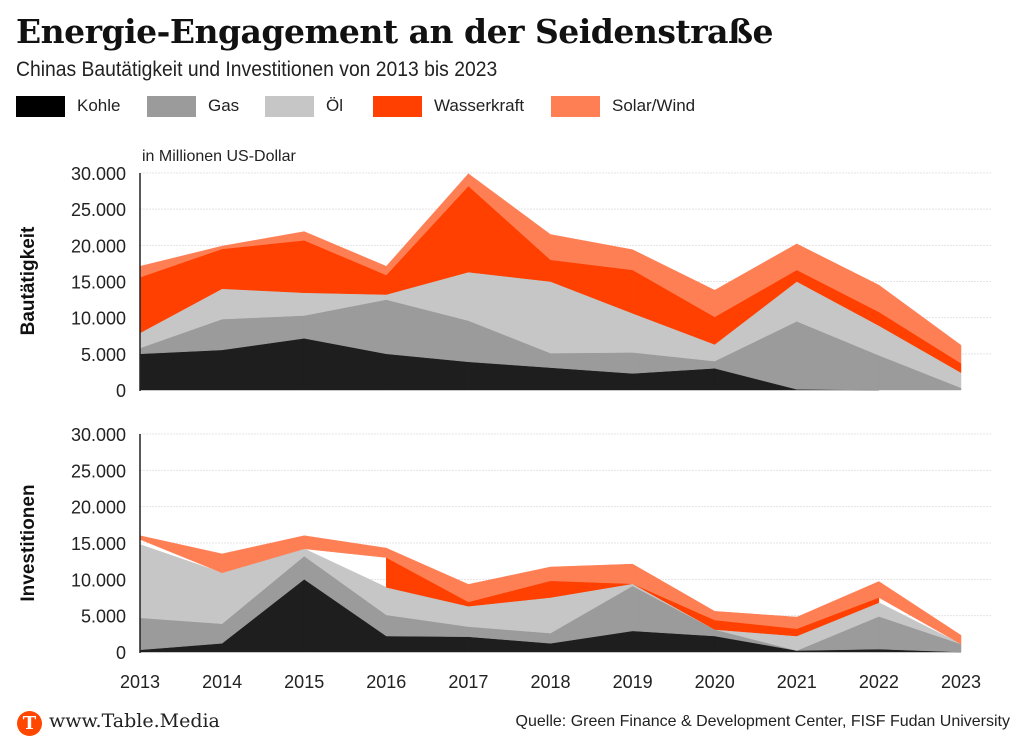  Describe the element at coordinates (479, 105) in the screenshot. I see `legend-label: Wasserkraft` at that location.